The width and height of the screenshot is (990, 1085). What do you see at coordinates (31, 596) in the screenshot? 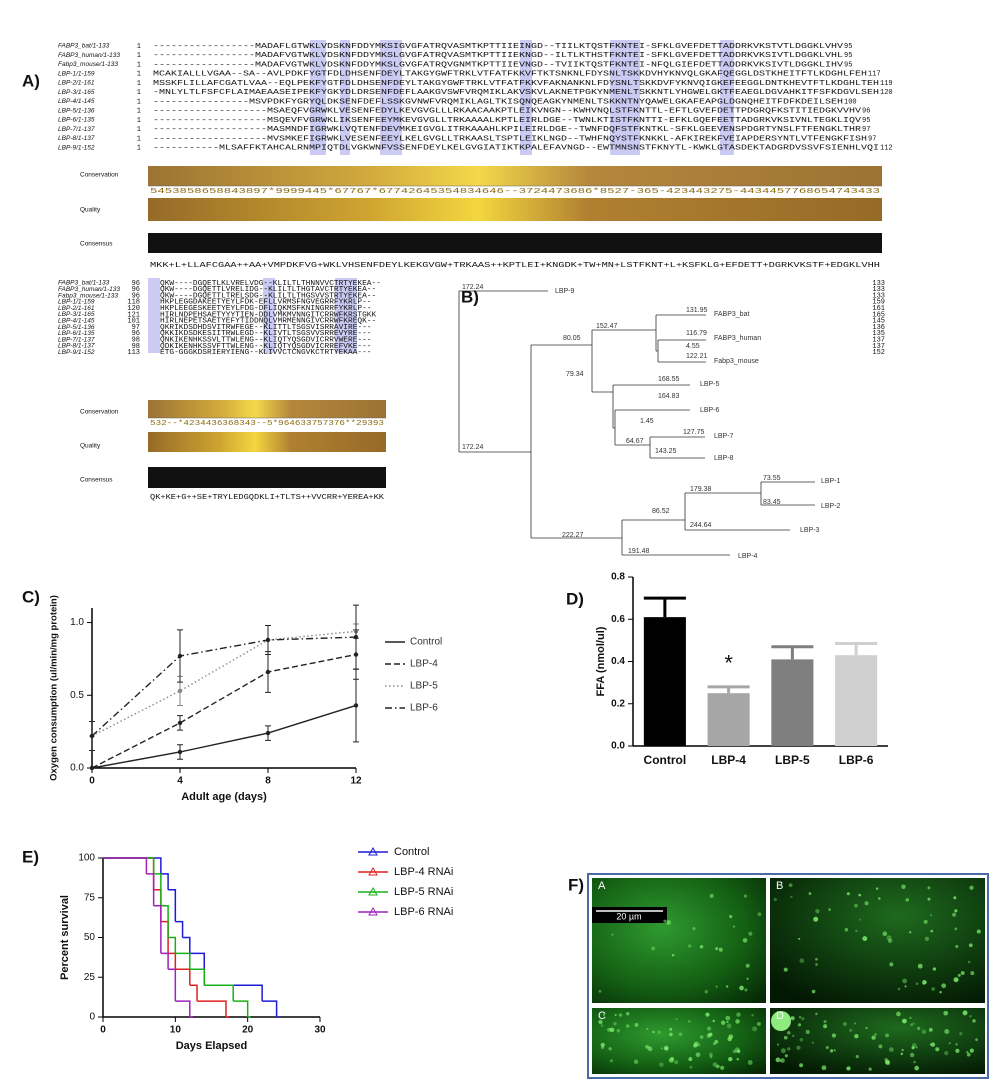
I see `panel-label: C)` at bounding box center [31, 596].